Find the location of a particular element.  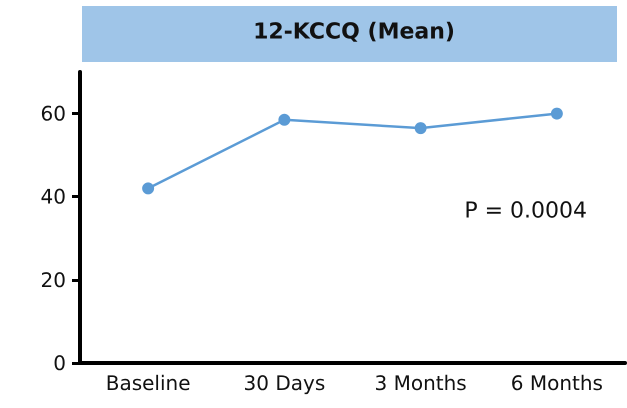

x-tick-label: 3 Months is located at coordinates (420, 383).